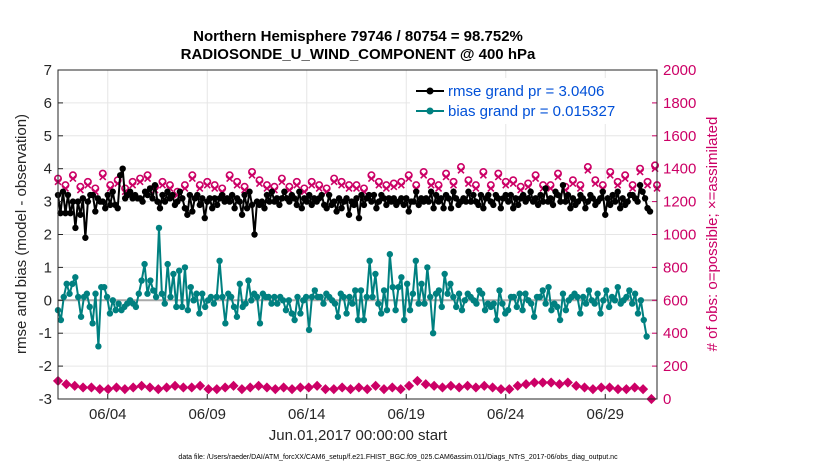 This screenshot has width=830, height=470. What do you see at coordinates (48, 267) in the screenshot?
I see `y-tick-label: 1` at bounding box center [48, 267].